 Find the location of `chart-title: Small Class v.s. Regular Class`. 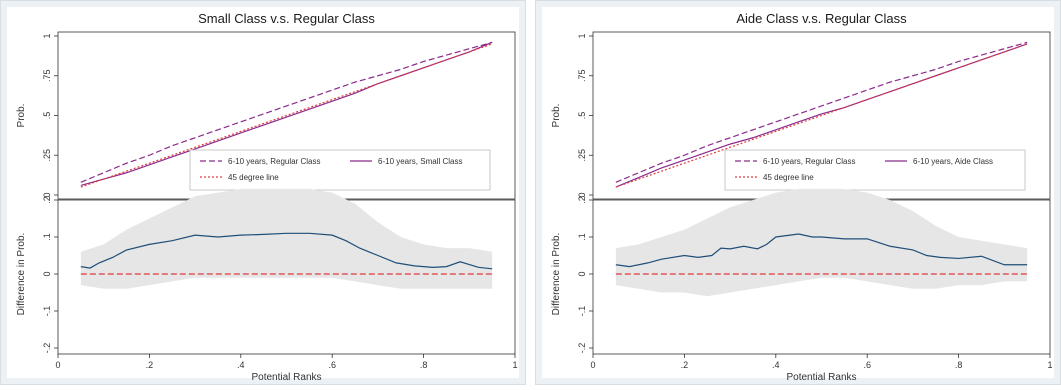

chart-title: Small Class v.s. Regular Class is located at coordinates (286, 18).